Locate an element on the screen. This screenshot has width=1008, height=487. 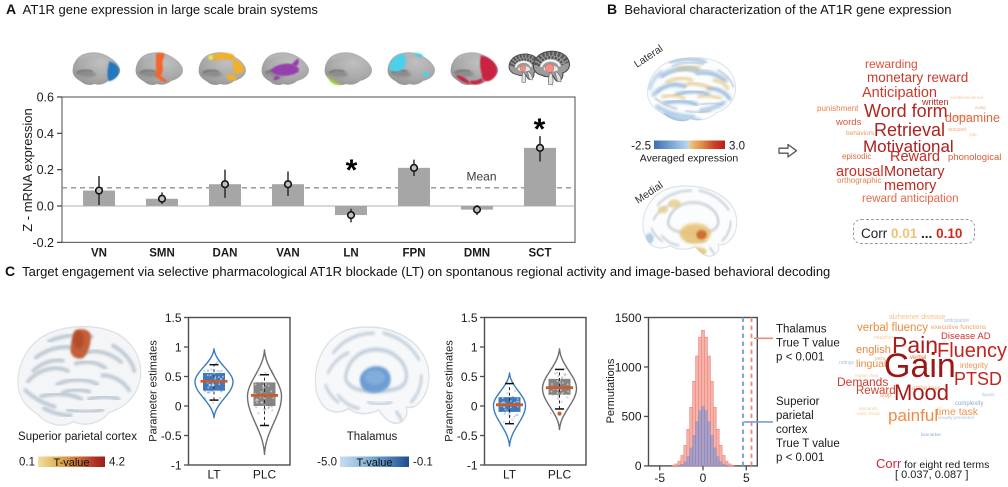
svg-text: 5 is located at coordinates (746, 478).